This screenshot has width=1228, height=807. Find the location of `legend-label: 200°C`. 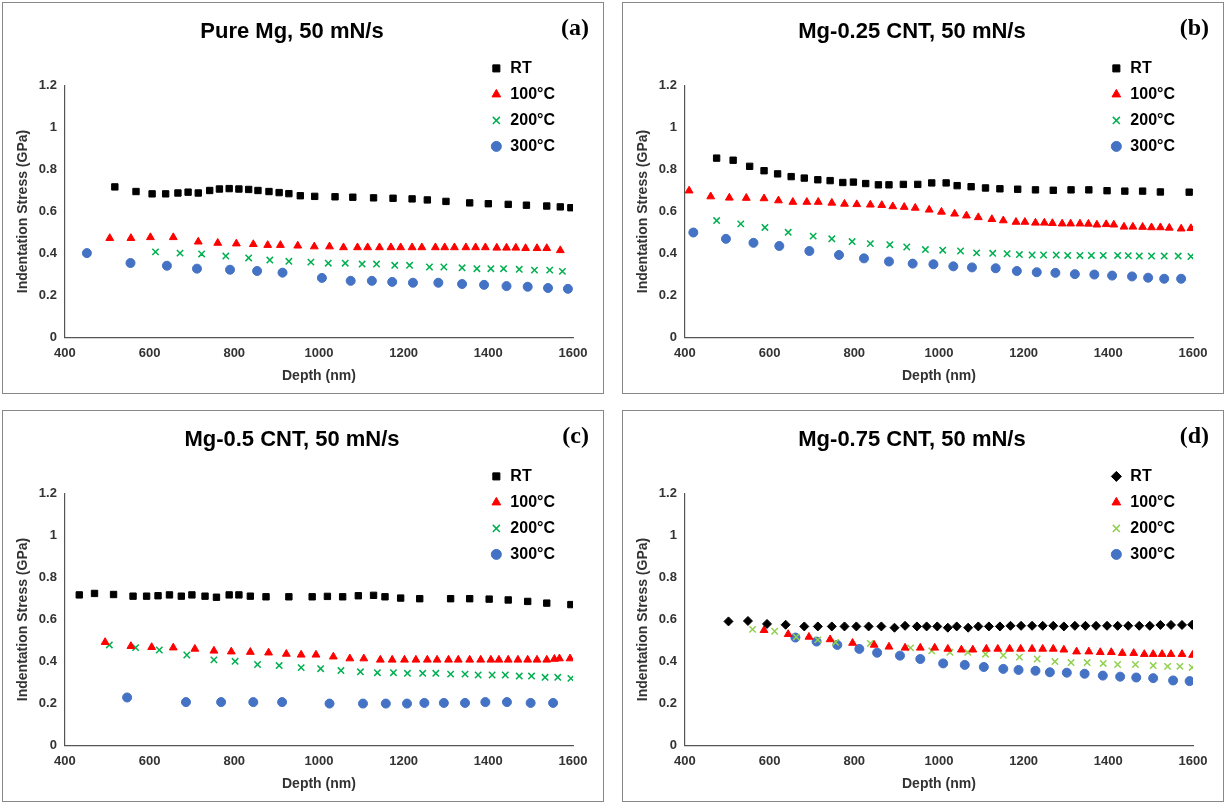

legend-label: 200°C is located at coordinates (533, 119).